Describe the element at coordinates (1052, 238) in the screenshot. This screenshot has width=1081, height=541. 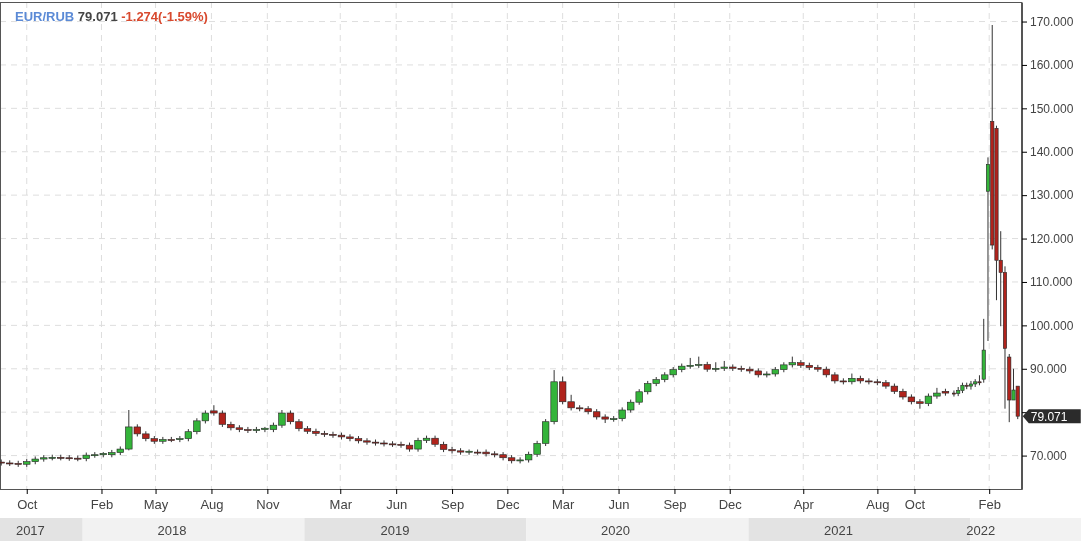
I see `y-tick-label: 120.000` at that location.